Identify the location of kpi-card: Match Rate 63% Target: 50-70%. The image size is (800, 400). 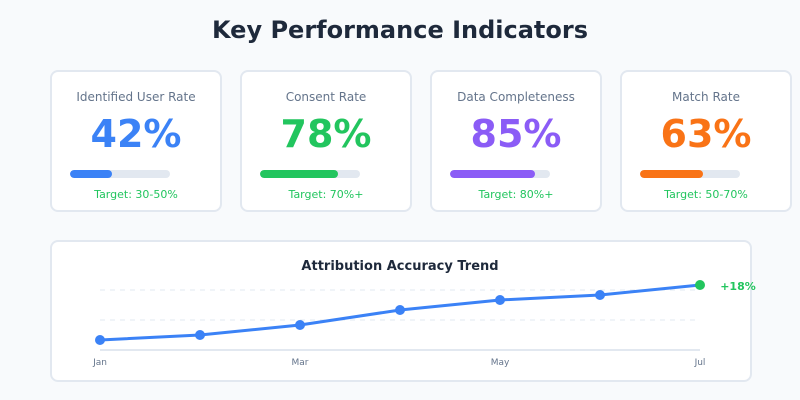
(706, 141).